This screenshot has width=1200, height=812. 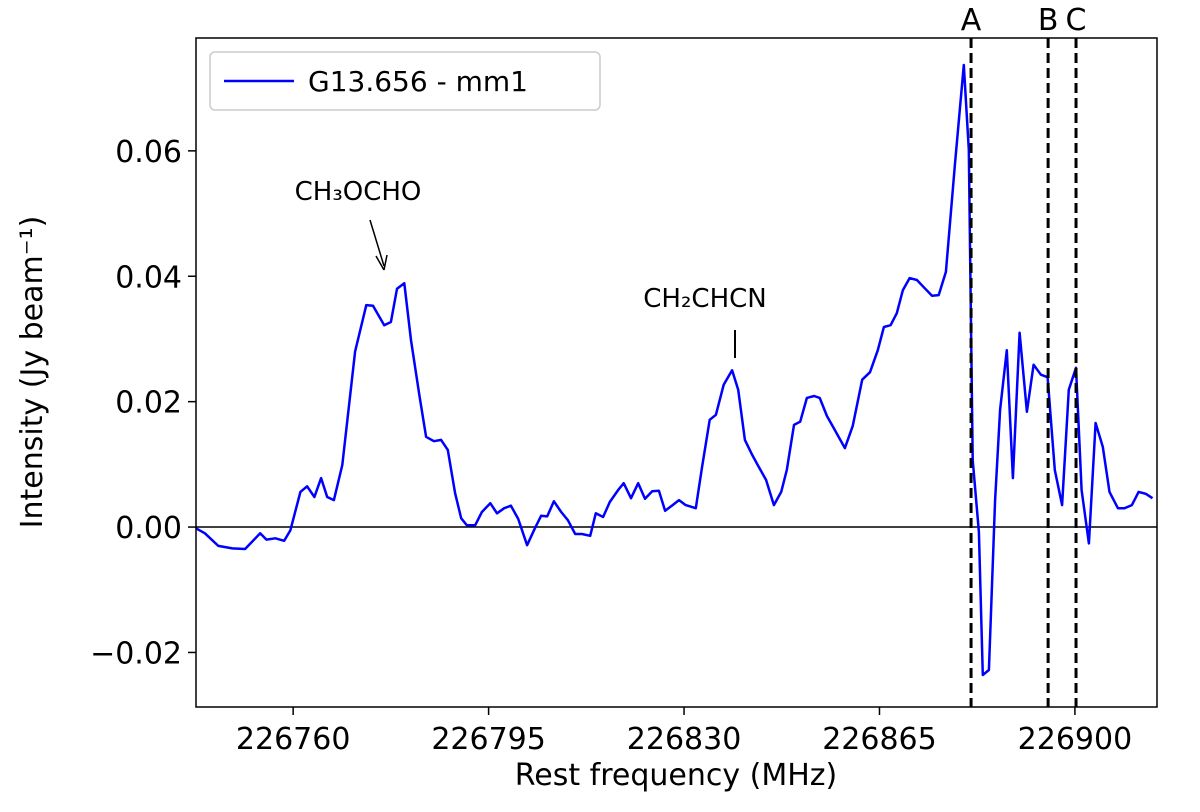 I want to click on legend-box, so click(x=405, y=81).